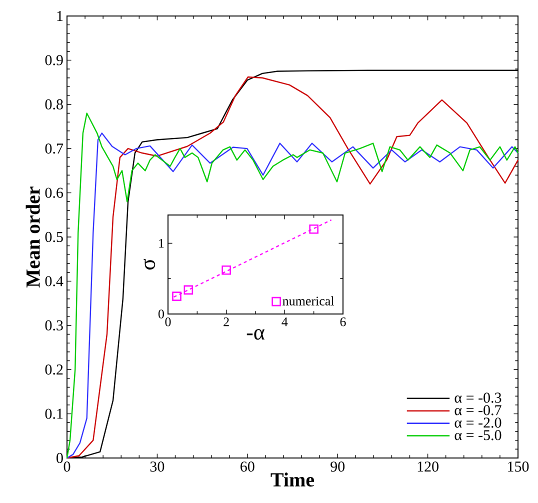  What do you see at coordinates (255, 334) in the screenshot?
I see `x-axis-title: -α` at bounding box center [255, 334].